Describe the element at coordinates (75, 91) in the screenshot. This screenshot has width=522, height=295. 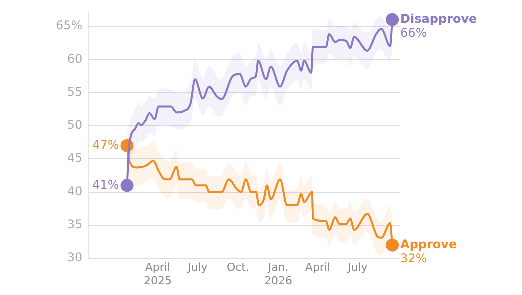
I see `y-tick-label: 55` at that location.